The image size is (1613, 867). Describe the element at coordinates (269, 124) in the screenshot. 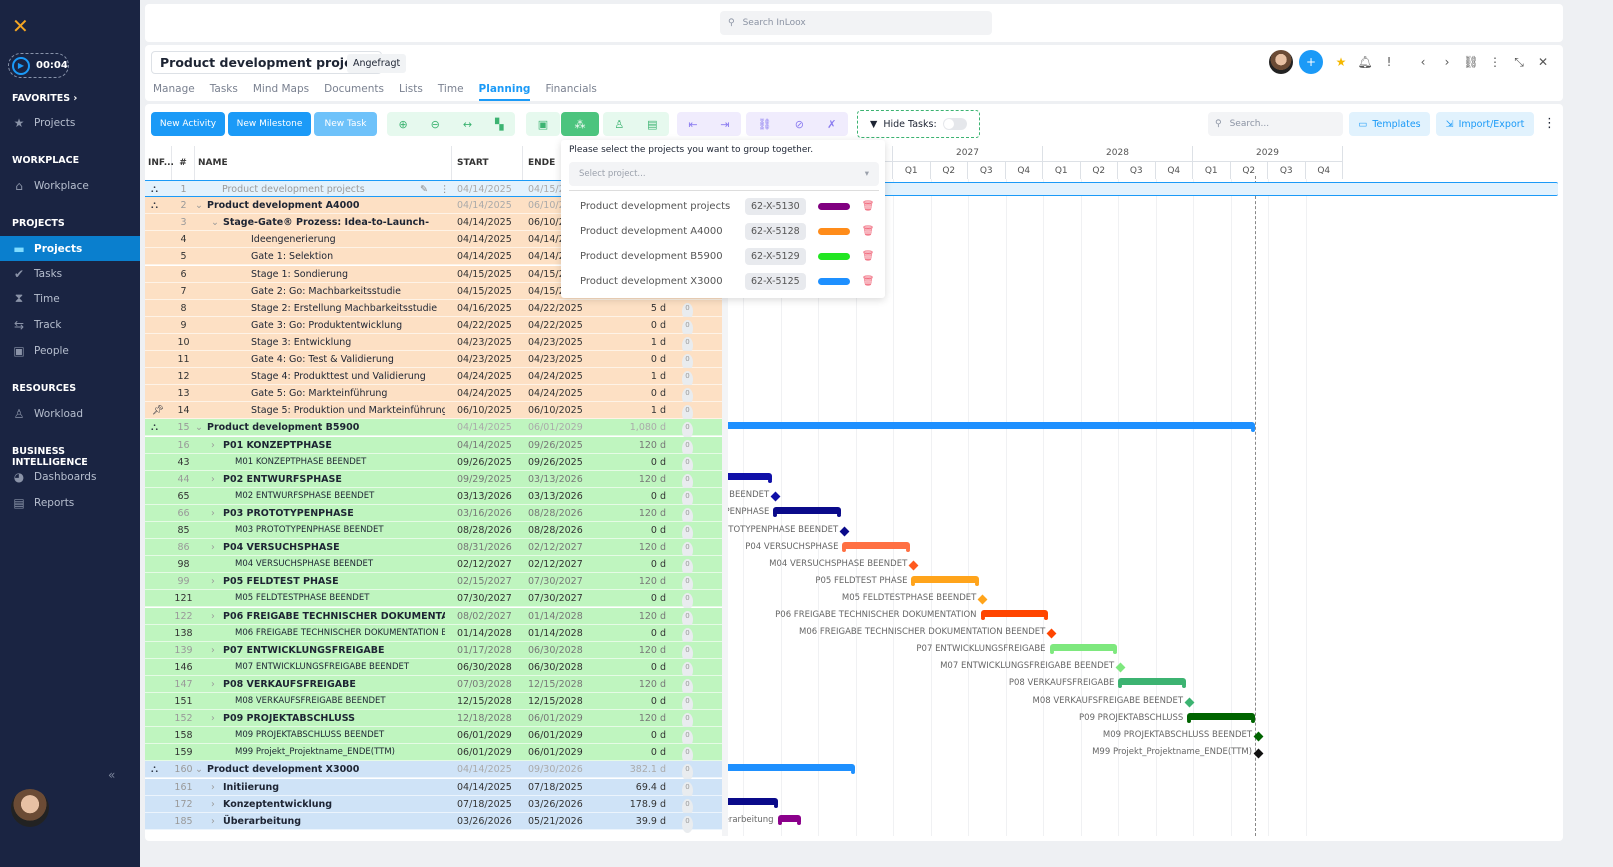

I see `new-milestone-button: New Milestone` at that location.